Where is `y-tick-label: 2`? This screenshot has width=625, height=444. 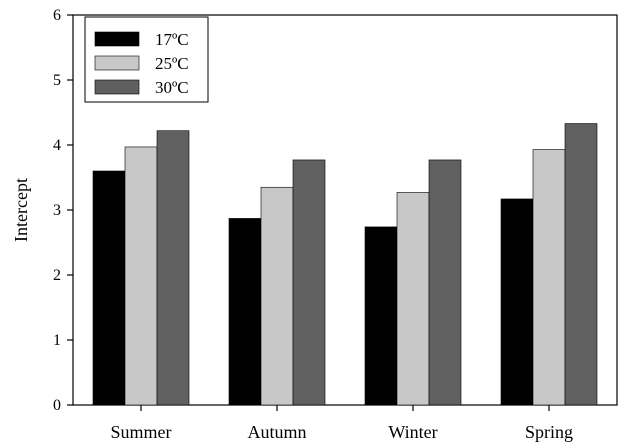 y-tick-label: 2 is located at coordinates (57, 275).